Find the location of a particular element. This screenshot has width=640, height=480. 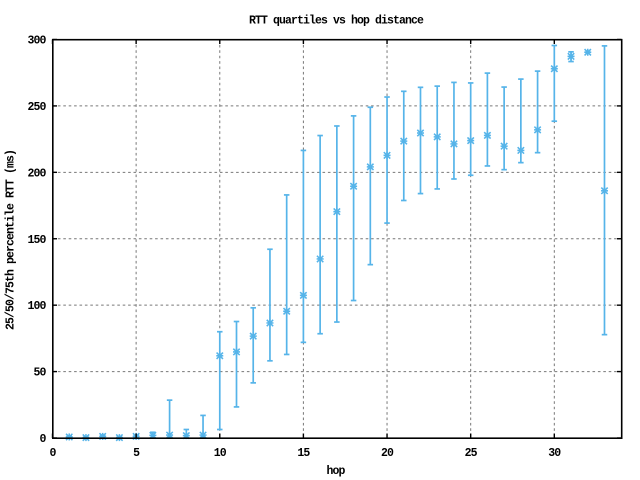

svg-text: RTT quartiles vs hop distance is located at coordinates (336, 21).